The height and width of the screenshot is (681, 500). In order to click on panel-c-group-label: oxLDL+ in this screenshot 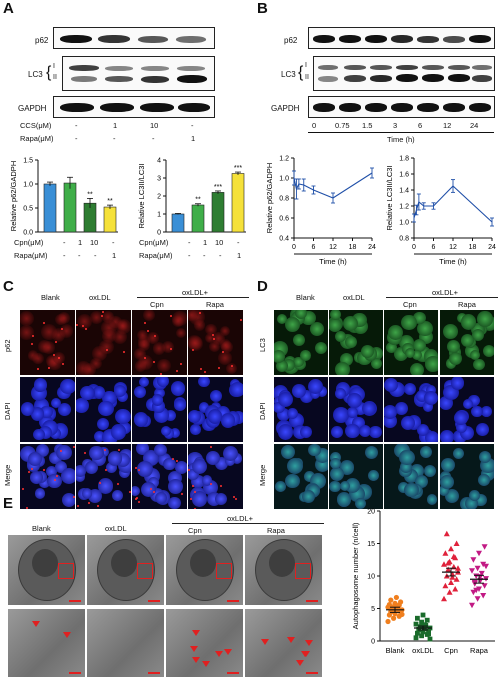, I will do `click(195, 292)`.